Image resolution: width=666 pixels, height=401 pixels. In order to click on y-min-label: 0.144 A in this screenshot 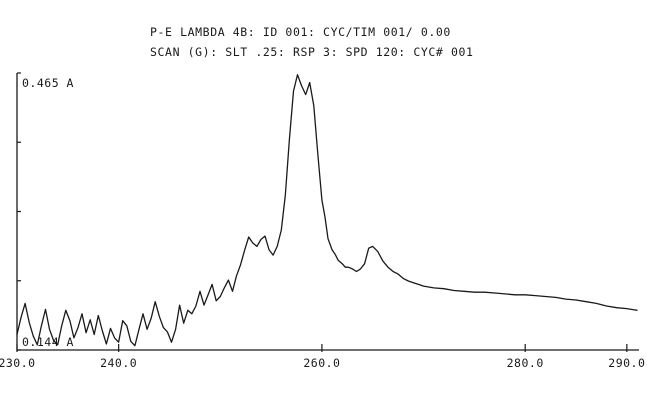, I will do `click(48, 342)`.